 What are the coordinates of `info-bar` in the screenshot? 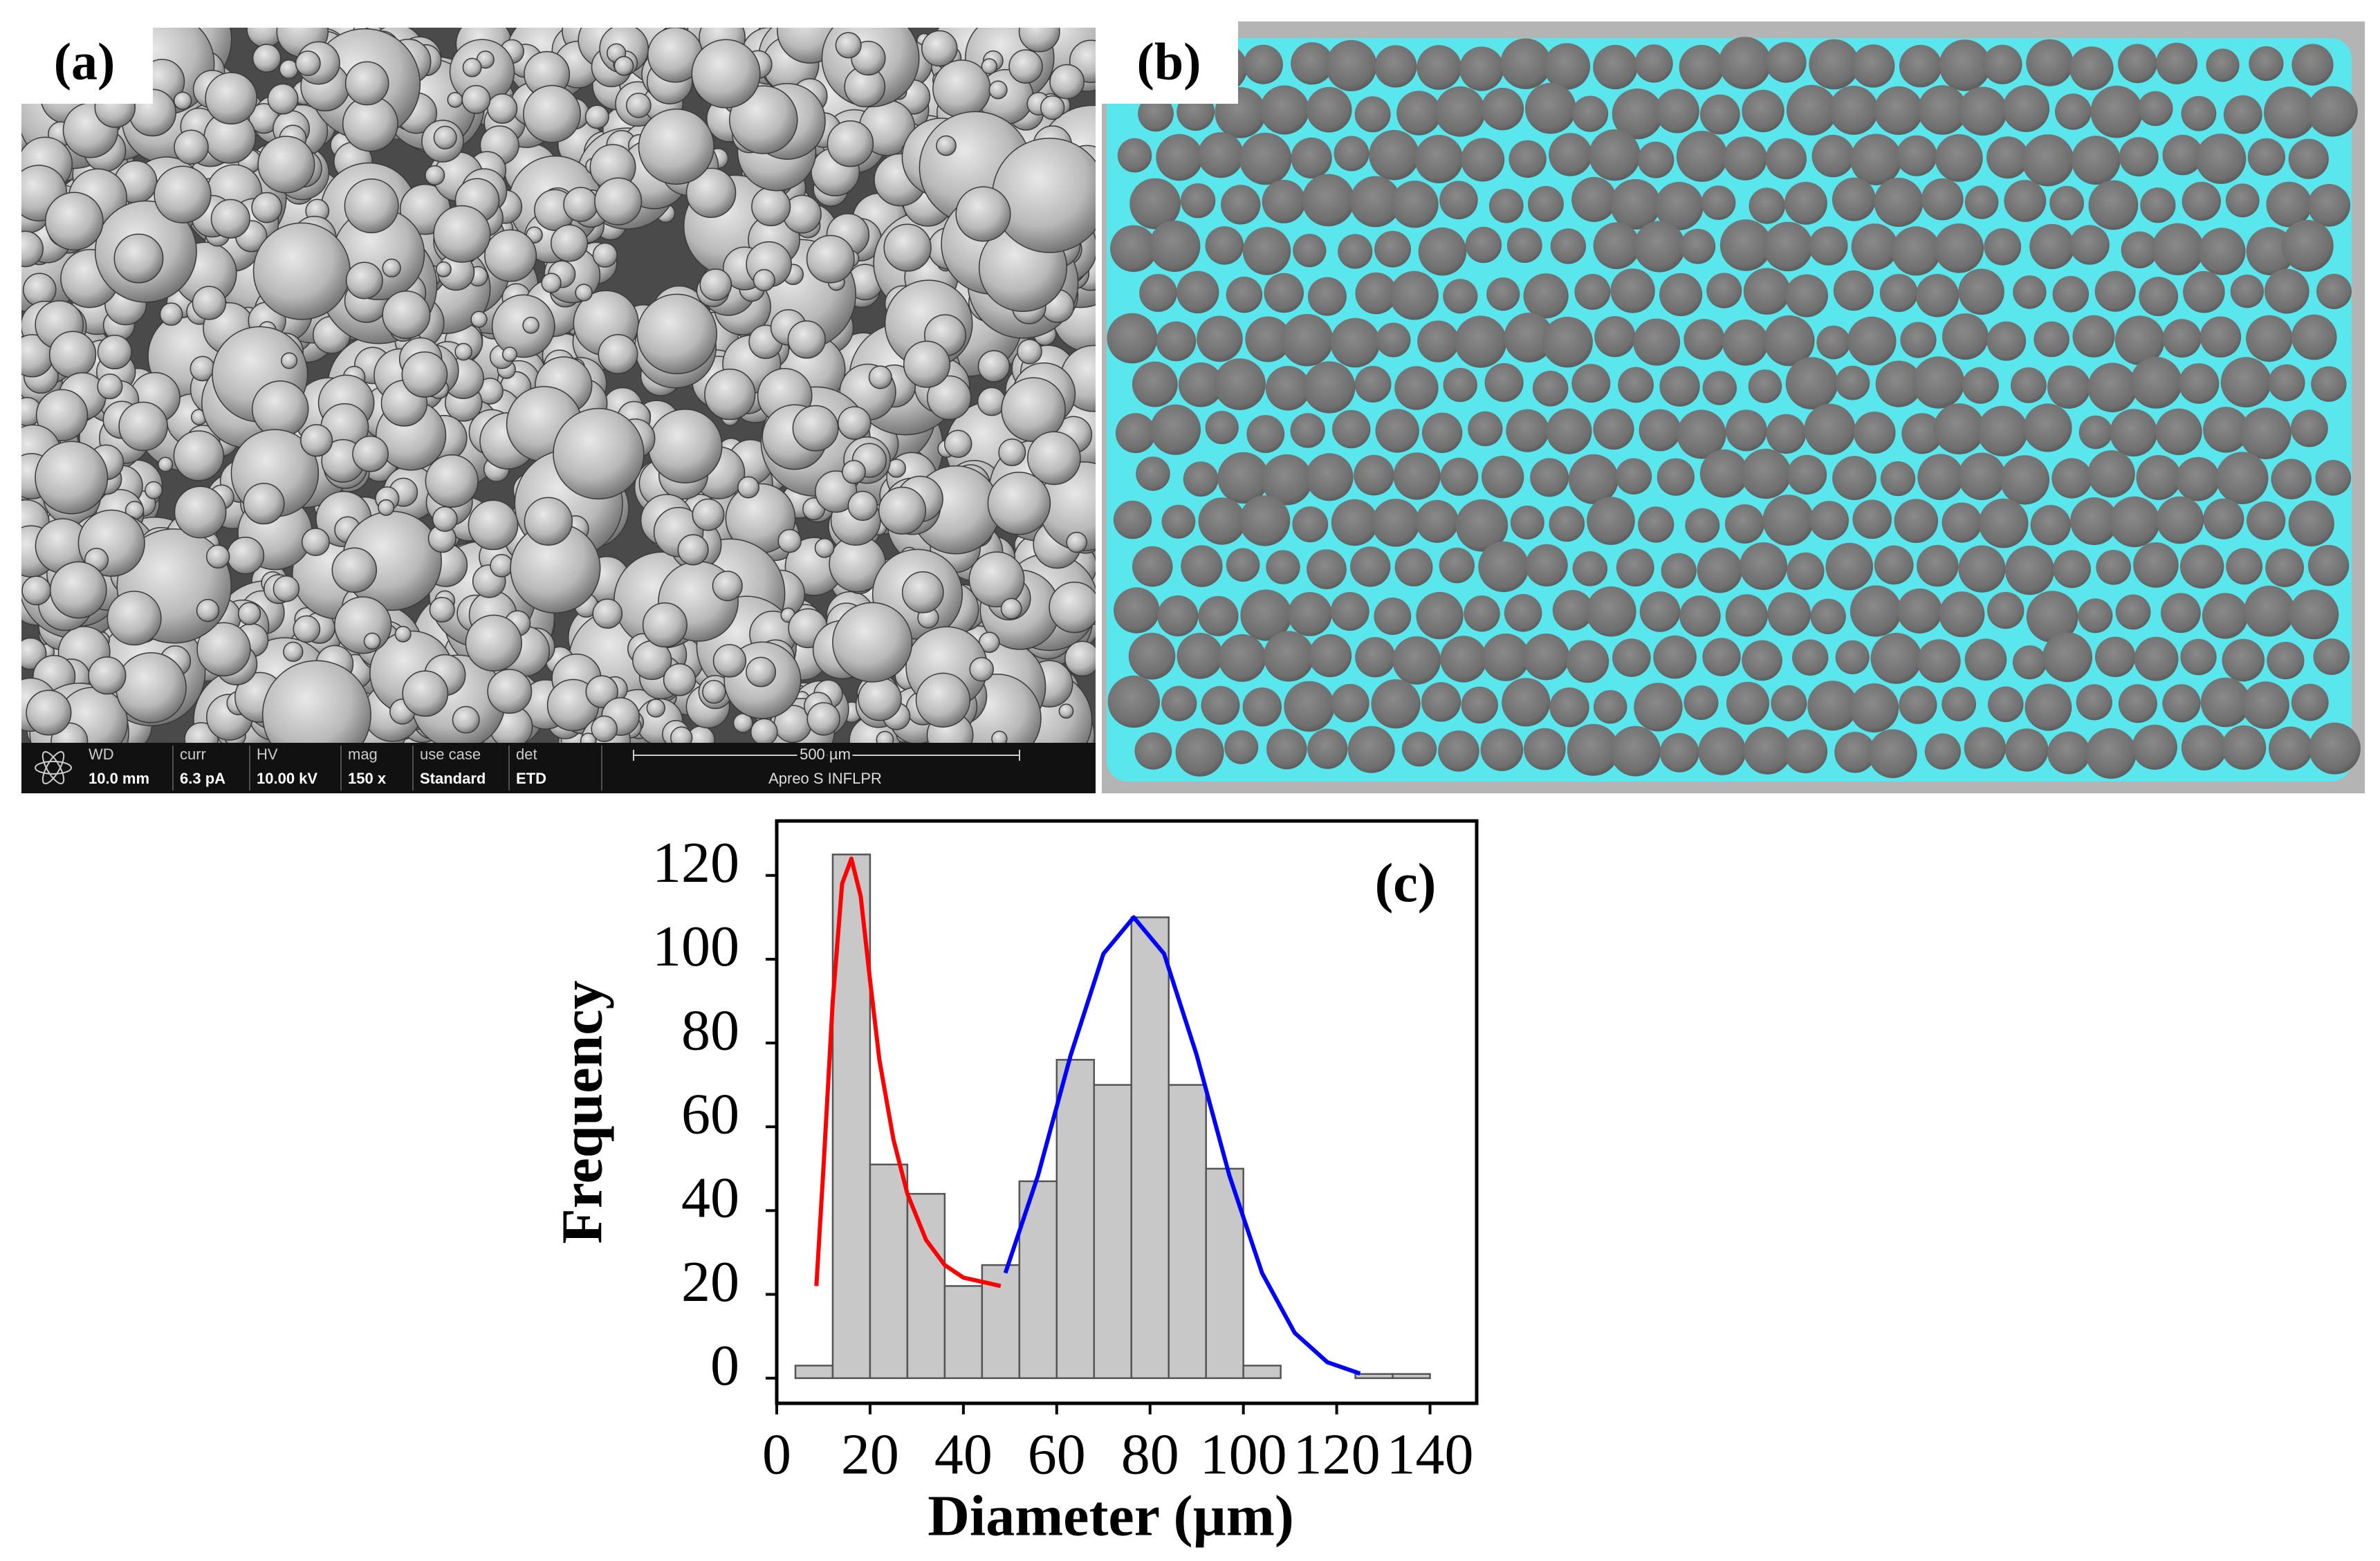 It's located at (558, 768).